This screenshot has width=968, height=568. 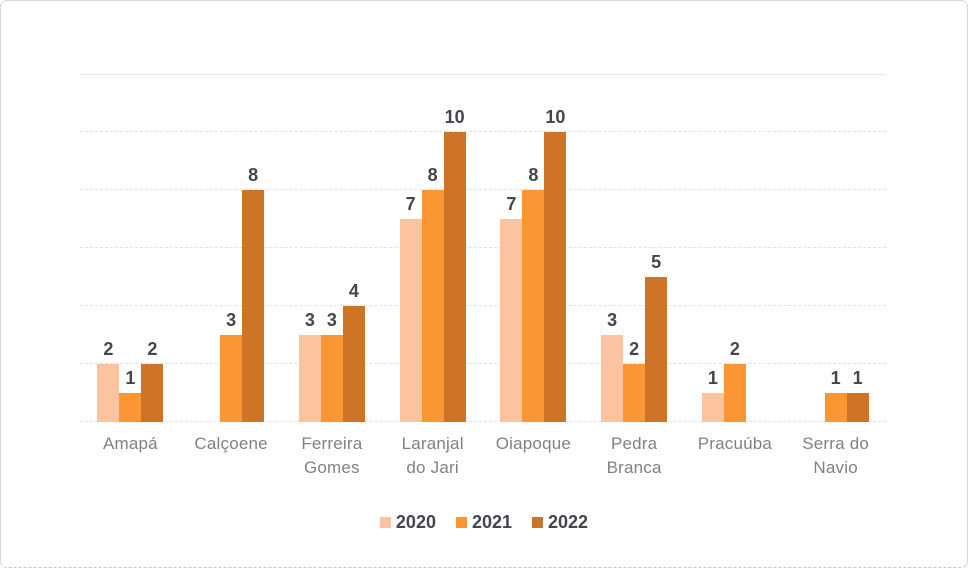 I want to click on bar-2022-Laranjal do Jari, so click(x=454, y=277).